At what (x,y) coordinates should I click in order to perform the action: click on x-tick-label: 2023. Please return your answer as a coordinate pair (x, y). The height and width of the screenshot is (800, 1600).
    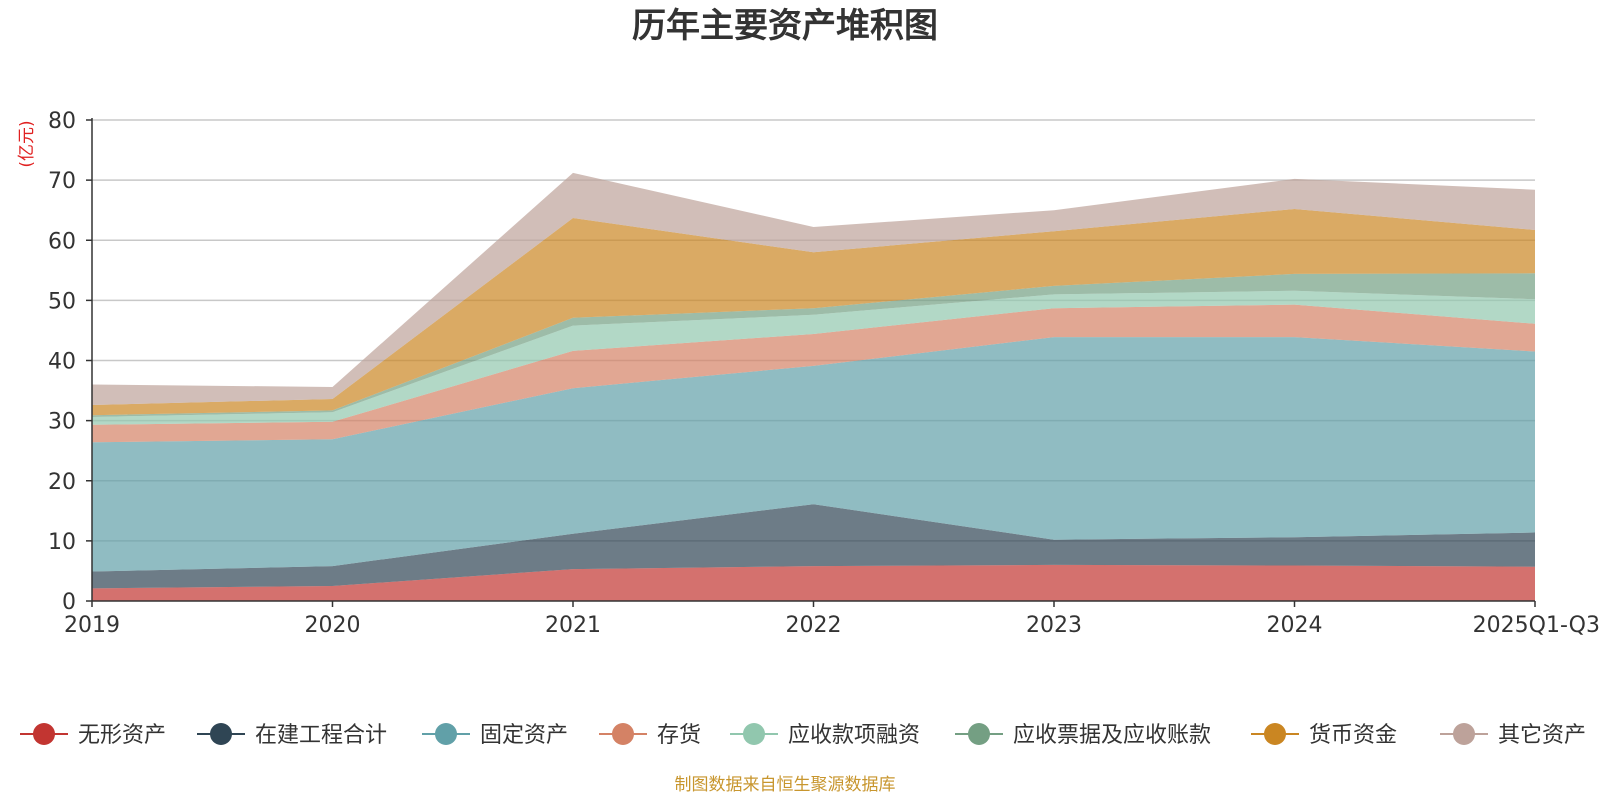
    Looking at the image, I should click on (1054, 625).